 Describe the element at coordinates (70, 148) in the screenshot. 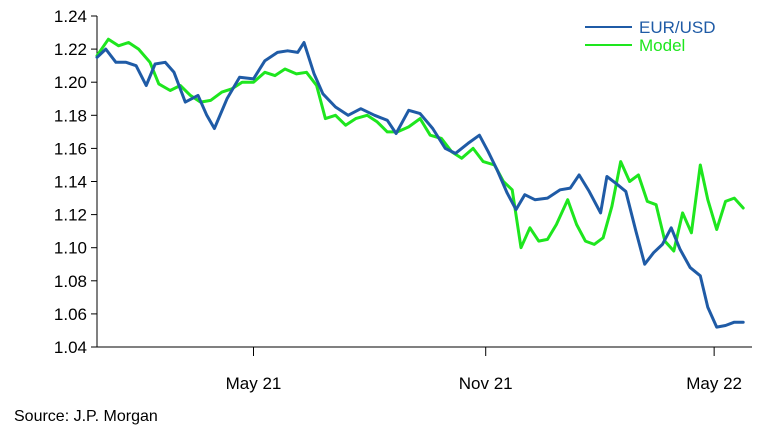

I see `y-tick-label: 1.16` at that location.